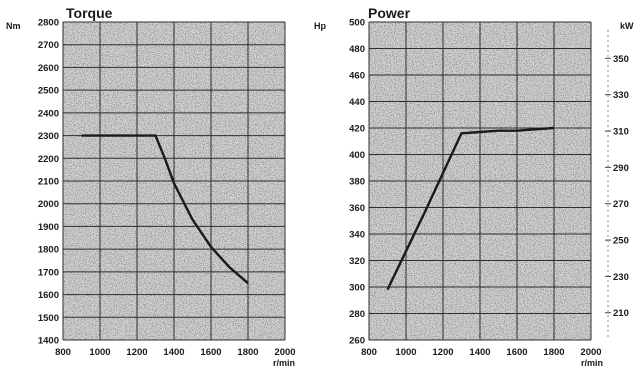 The height and width of the screenshot is (373, 636). What do you see at coordinates (48, 227) in the screenshot?
I see `y-tick-label: 1900` at bounding box center [48, 227].